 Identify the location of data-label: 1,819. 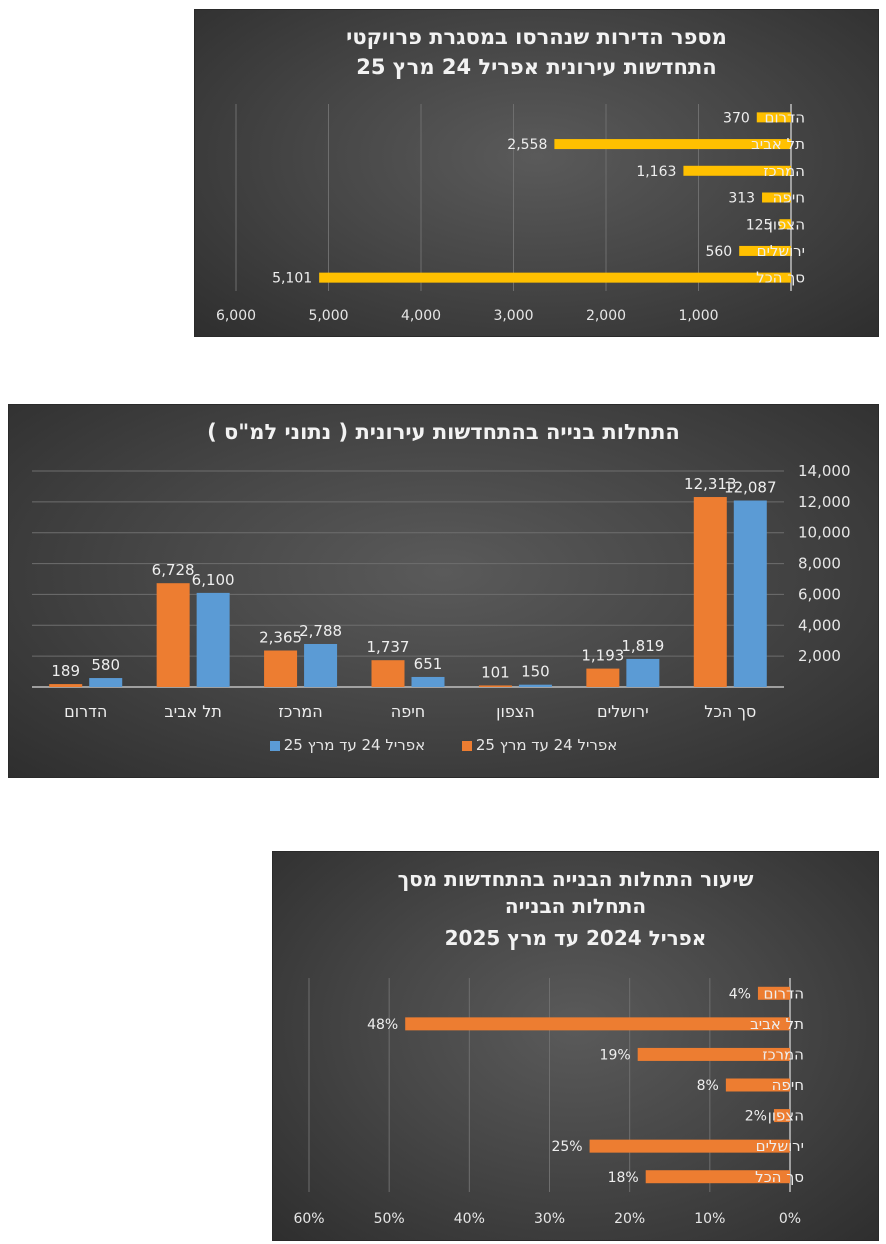
(642, 646).